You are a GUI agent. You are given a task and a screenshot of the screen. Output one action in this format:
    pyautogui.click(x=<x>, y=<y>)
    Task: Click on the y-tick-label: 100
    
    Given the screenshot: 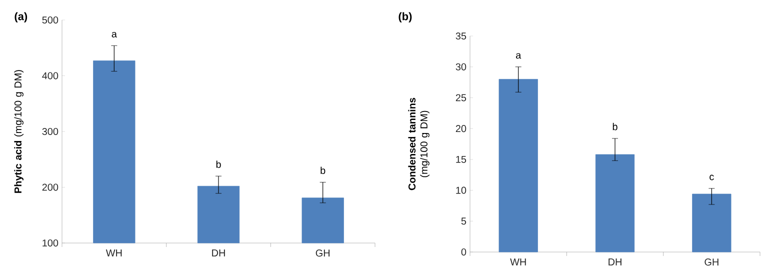 What is the action you would take?
    pyautogui.click(x=50, y=243)
    